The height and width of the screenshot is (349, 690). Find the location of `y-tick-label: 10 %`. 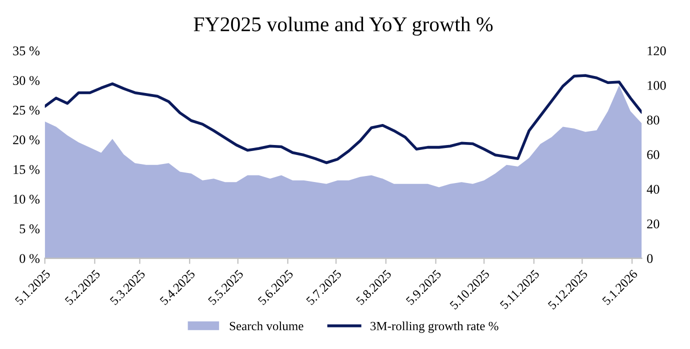

y-tick-label: 10 % is located at coordinates (27, 199).